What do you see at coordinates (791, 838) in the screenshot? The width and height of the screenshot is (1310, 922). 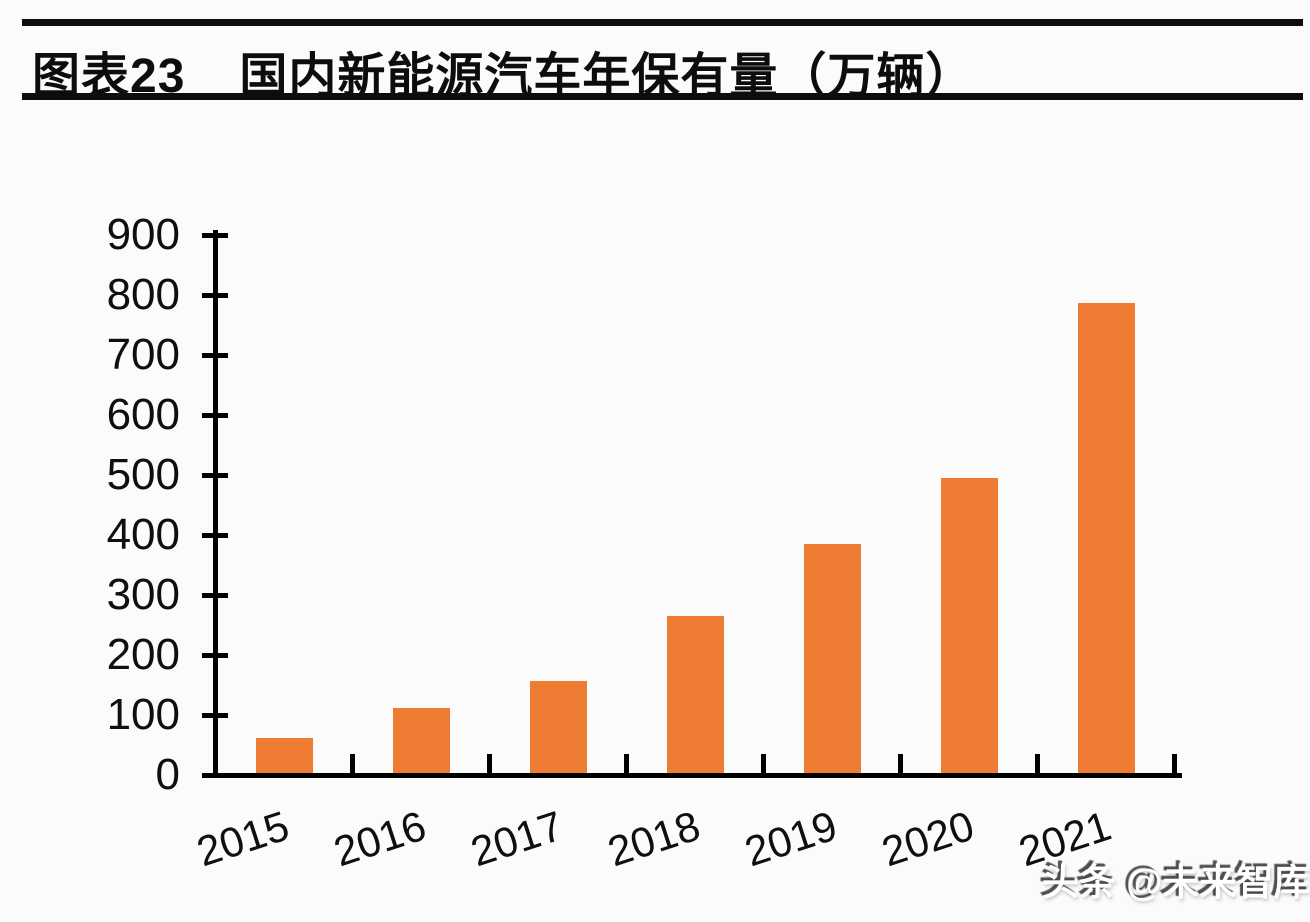 I see `x-tick-label-2019: 2019` at bounding box center [791, 838].